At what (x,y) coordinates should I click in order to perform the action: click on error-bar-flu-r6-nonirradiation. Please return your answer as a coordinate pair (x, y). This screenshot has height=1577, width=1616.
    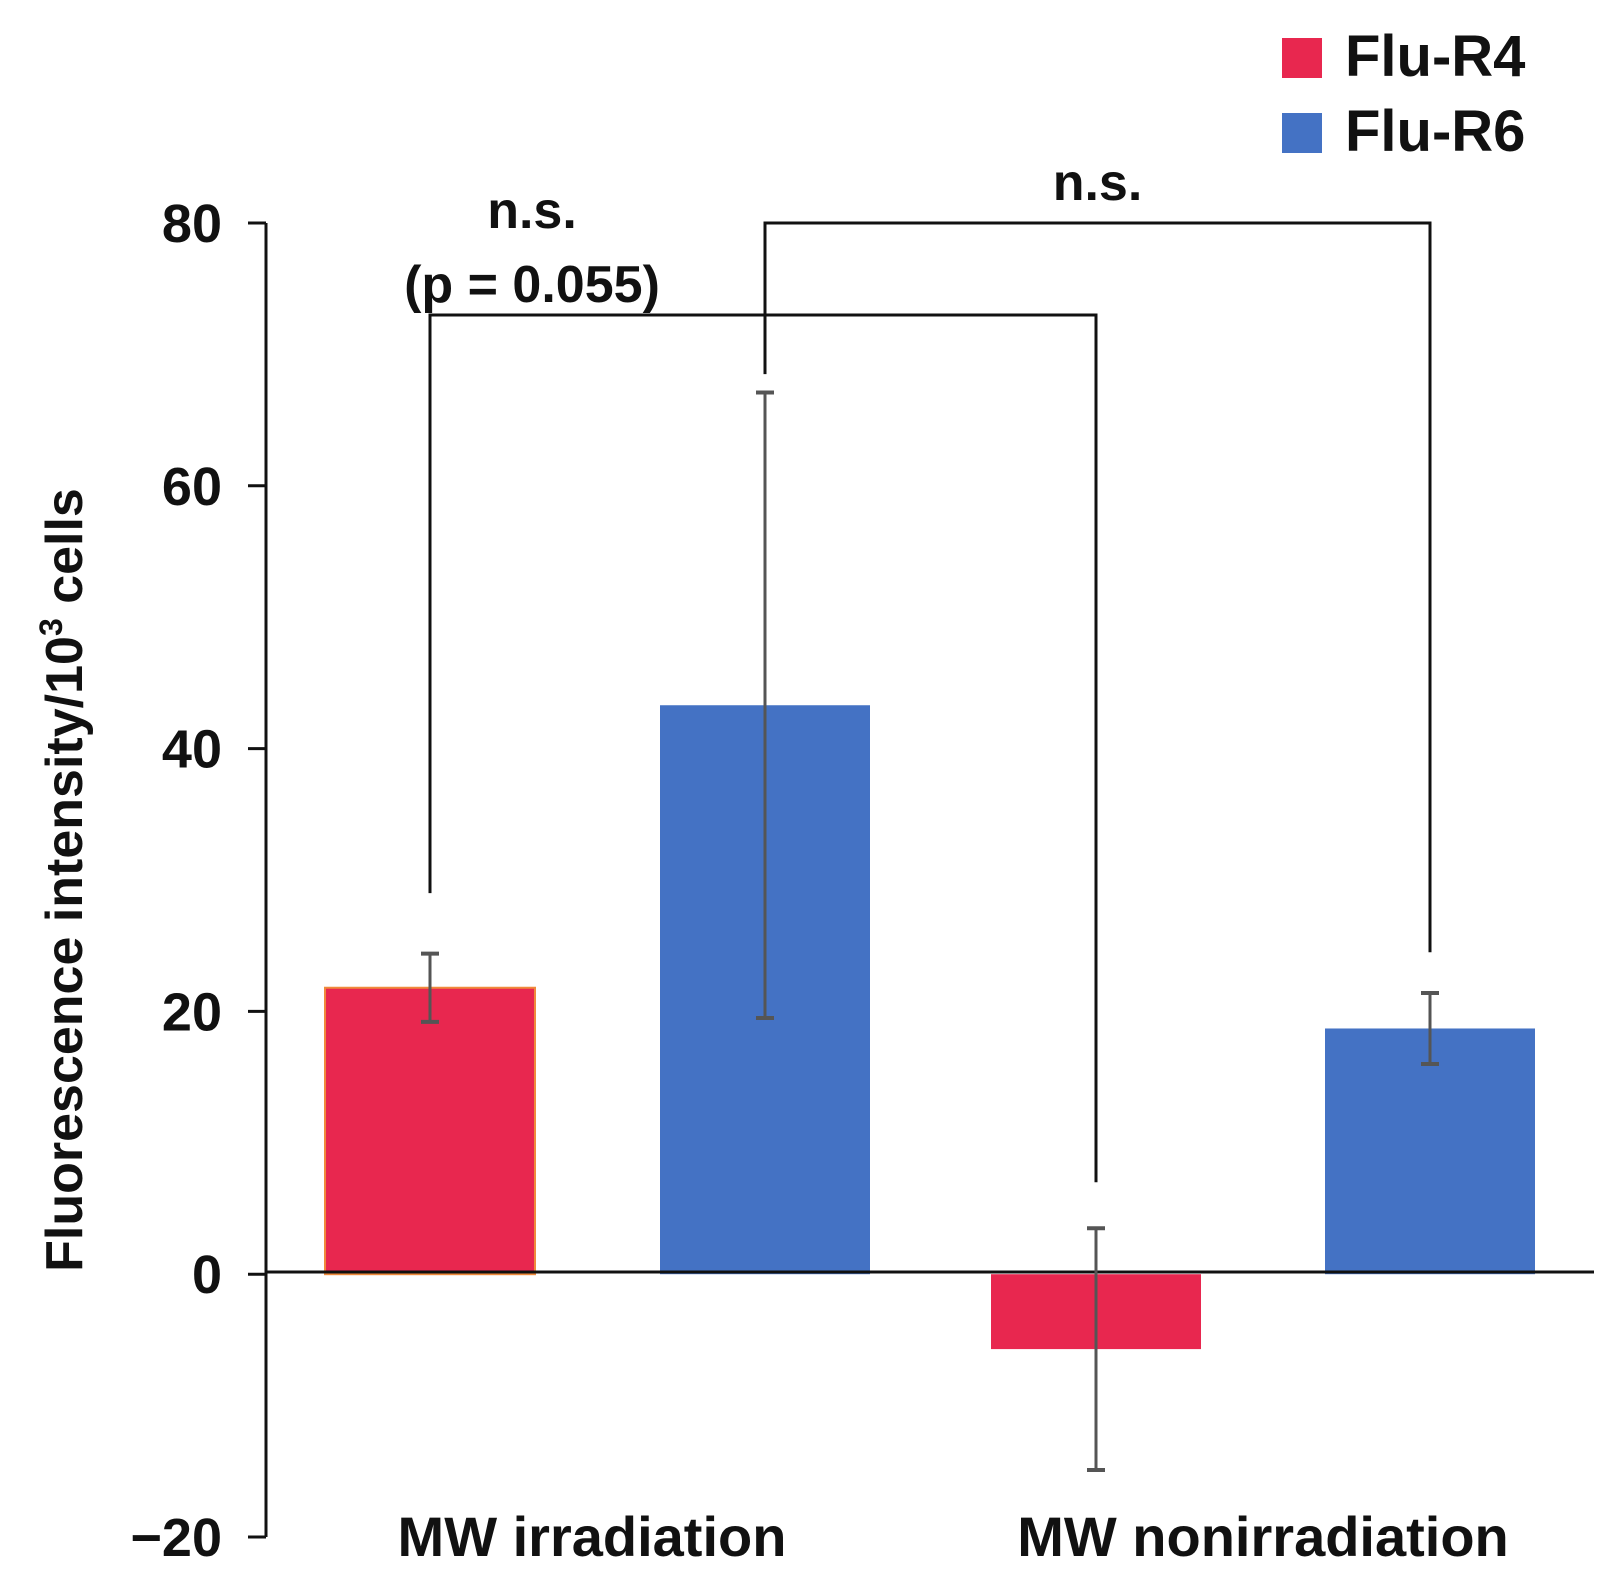
    Looking at the image, I should click on (1430, 1028).